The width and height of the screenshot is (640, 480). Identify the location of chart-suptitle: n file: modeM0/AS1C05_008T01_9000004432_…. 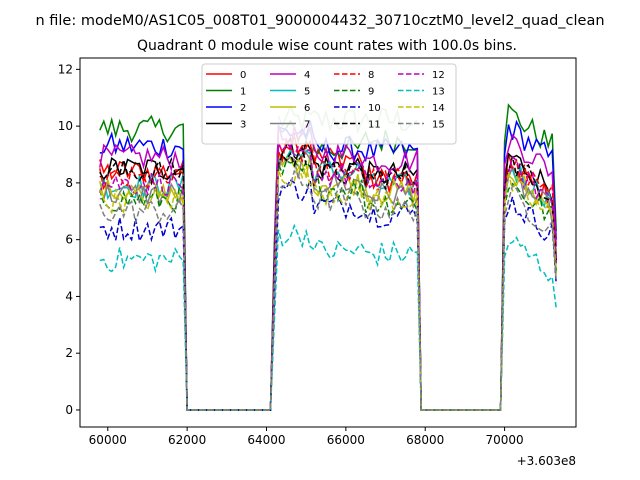
(319, 21).